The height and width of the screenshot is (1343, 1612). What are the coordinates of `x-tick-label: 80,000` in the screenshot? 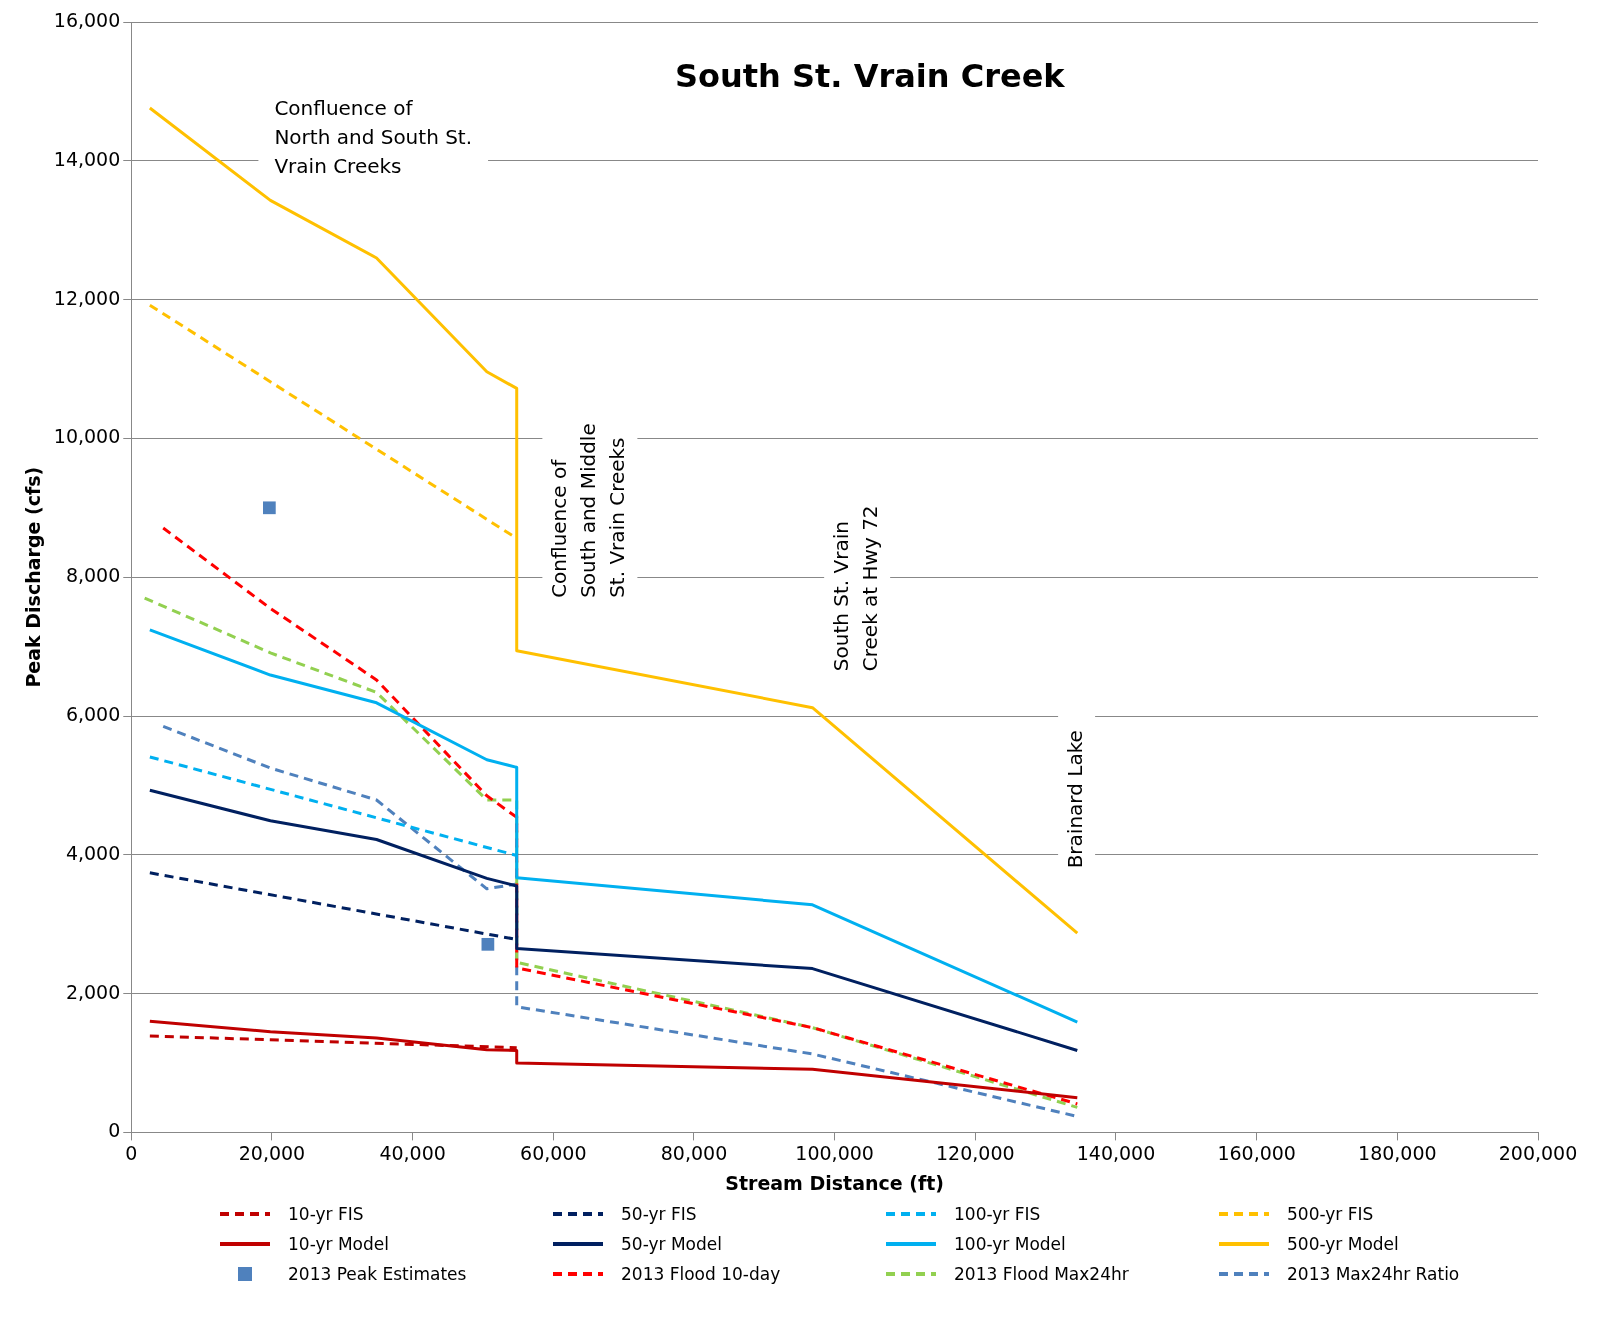 It's located at (694, 1152).